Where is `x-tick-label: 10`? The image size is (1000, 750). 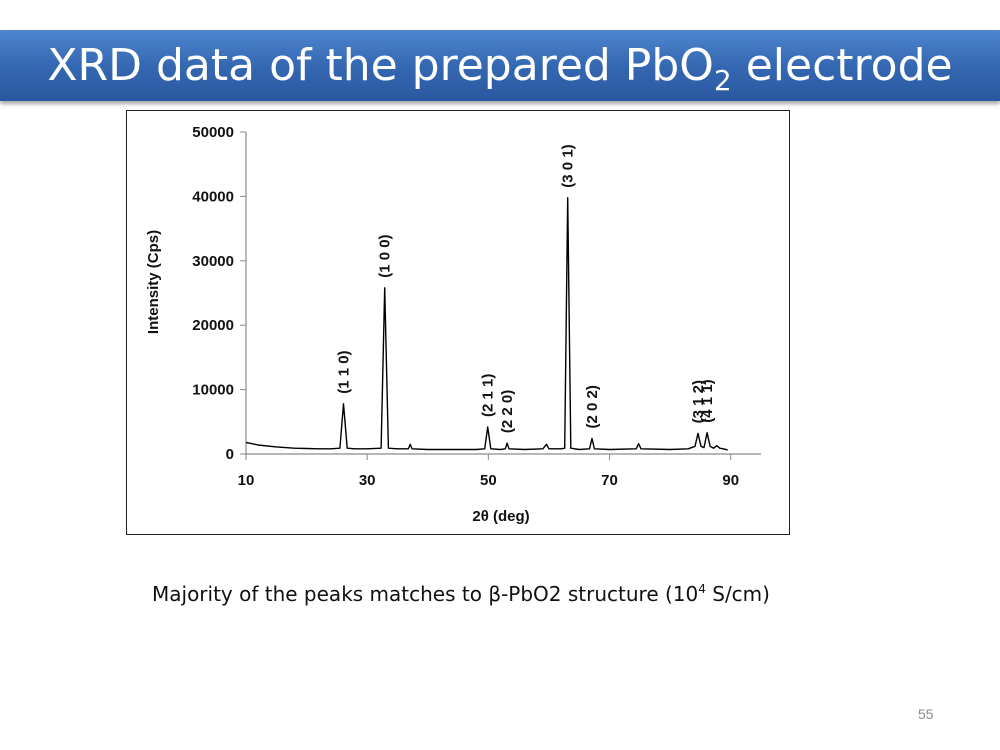 x-tick-label: 10 is located at coordinates (246, 480).